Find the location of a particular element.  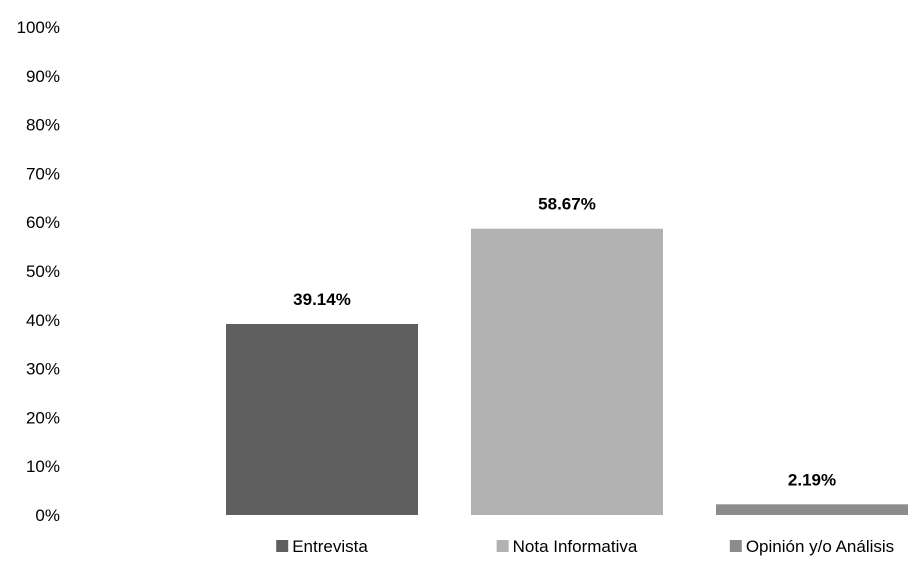

data-label: 2.19% is located at coordinates (812, 479).